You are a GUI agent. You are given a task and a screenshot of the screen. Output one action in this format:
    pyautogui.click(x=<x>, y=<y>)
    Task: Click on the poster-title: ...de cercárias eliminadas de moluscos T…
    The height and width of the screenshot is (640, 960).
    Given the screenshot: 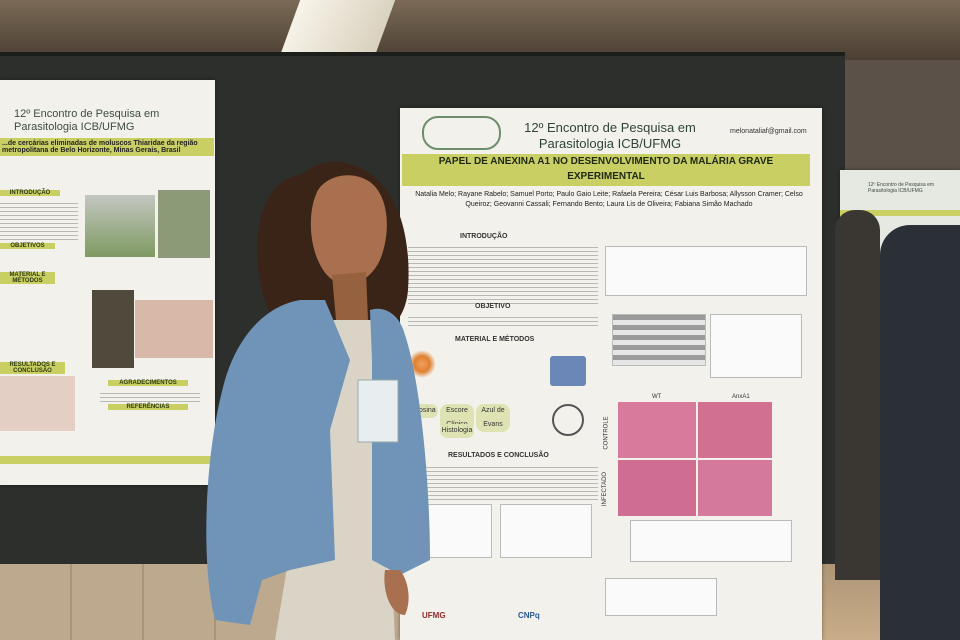 What is the action you would take?
    pyautogui.click(x=107, y=147)
    